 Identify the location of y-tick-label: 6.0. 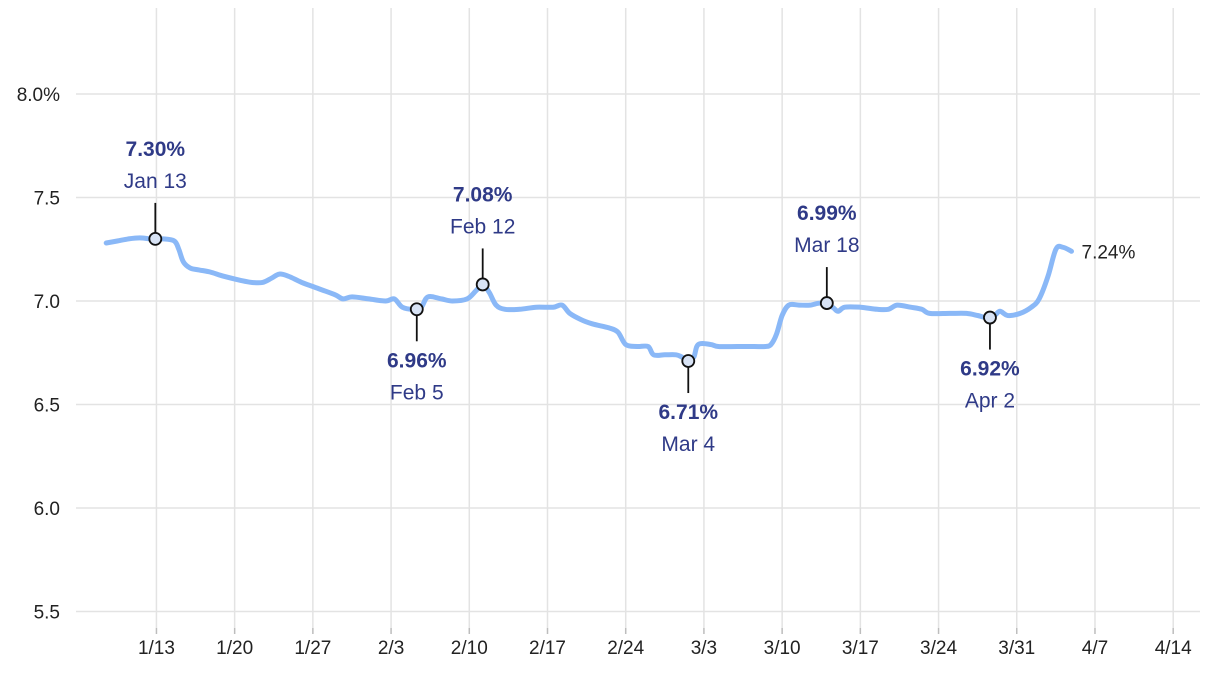
(47, 509).